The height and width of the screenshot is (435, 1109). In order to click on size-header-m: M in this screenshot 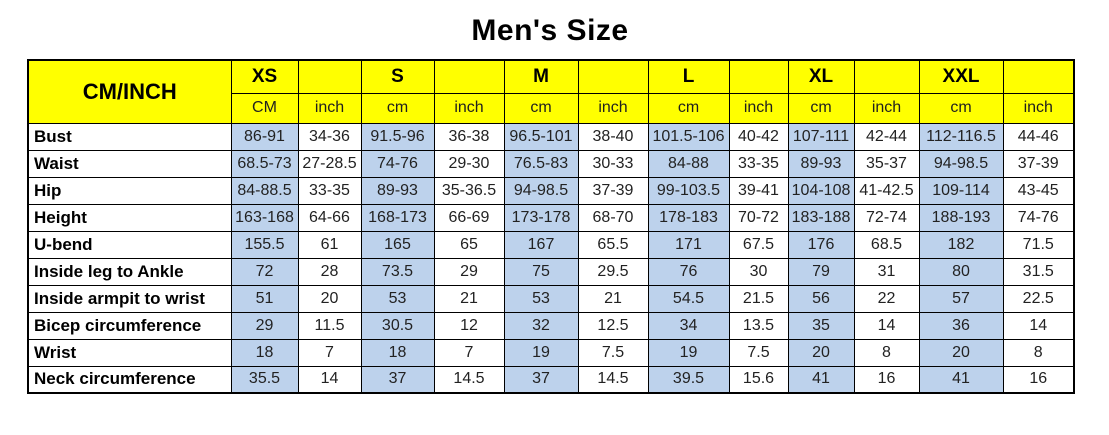, I will do `click(541, 76)`.